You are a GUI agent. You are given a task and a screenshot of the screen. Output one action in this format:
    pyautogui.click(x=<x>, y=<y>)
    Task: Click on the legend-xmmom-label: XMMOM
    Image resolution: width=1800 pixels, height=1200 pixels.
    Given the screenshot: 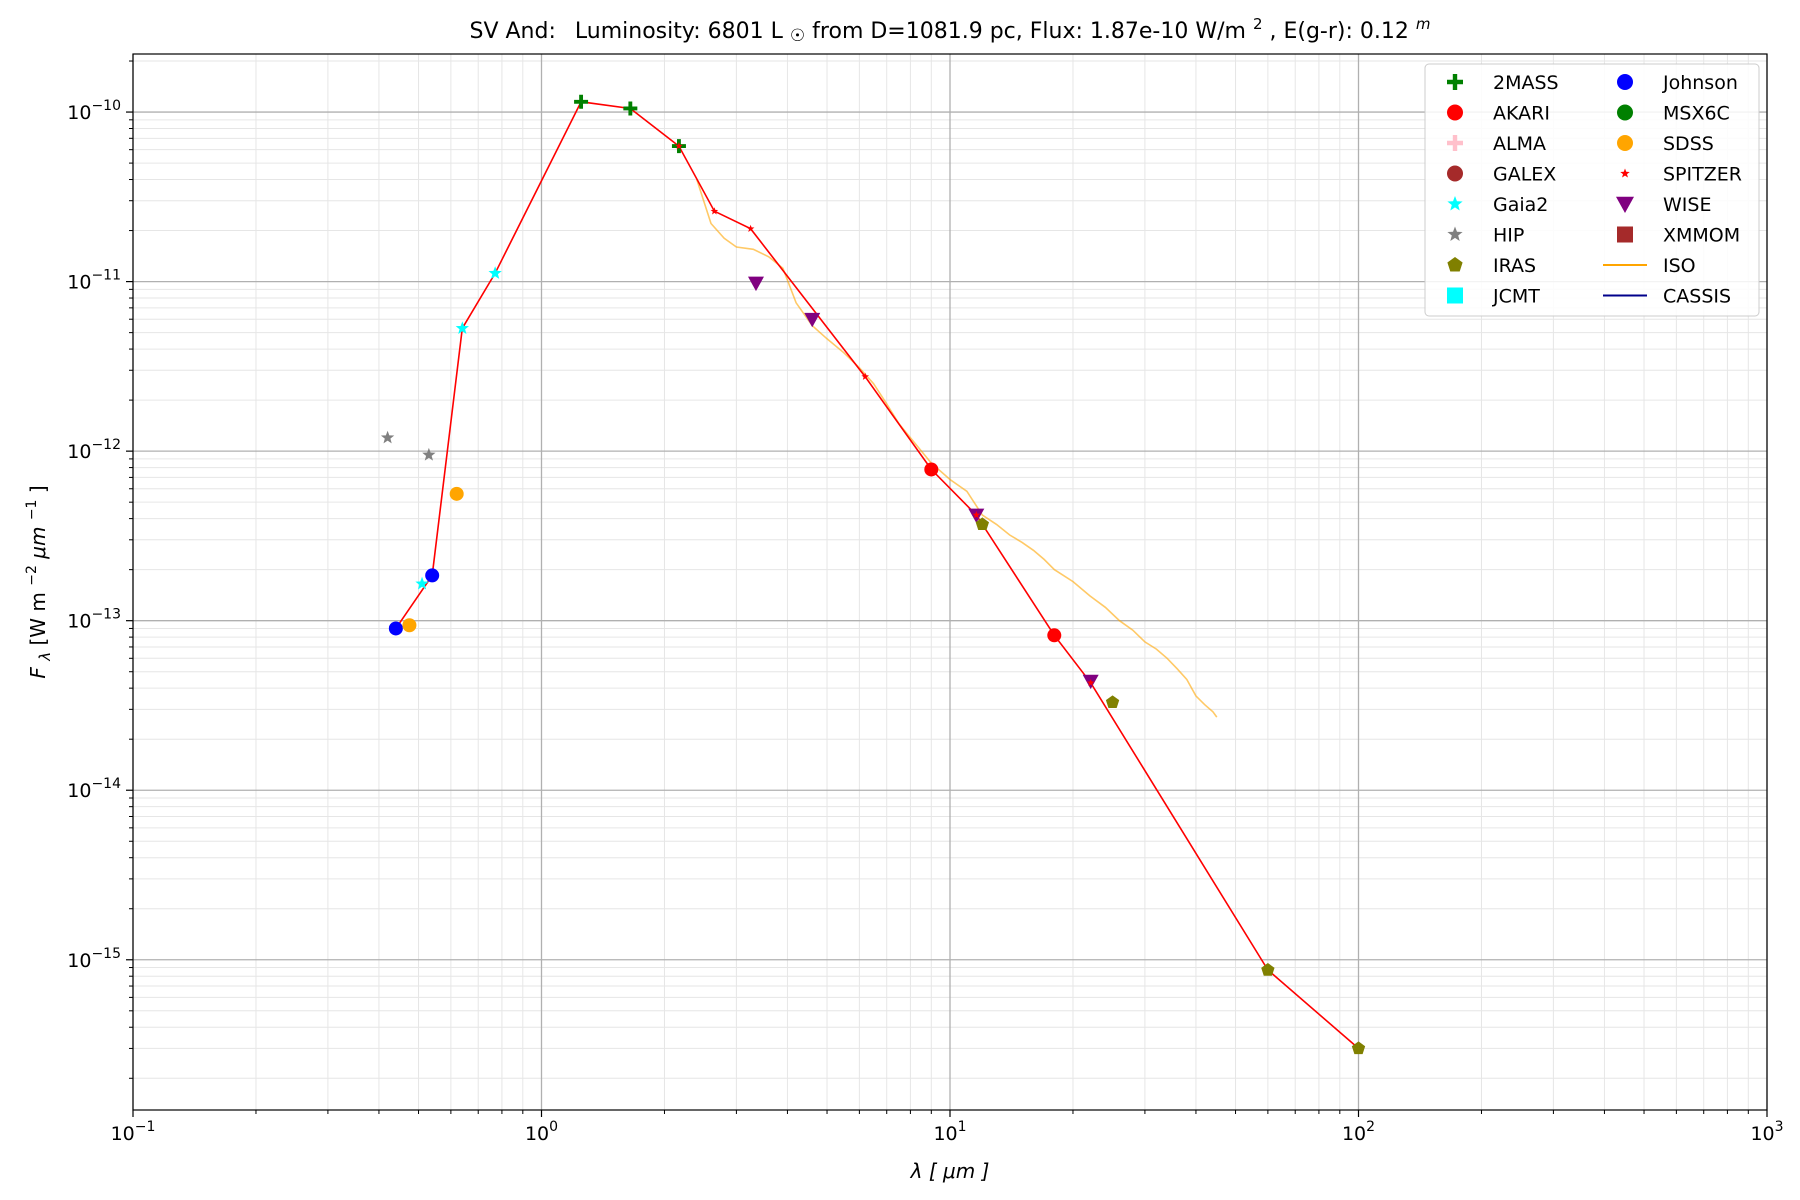 What is the action you would take?
    pyautogui.click(x=1701, y=236)
    